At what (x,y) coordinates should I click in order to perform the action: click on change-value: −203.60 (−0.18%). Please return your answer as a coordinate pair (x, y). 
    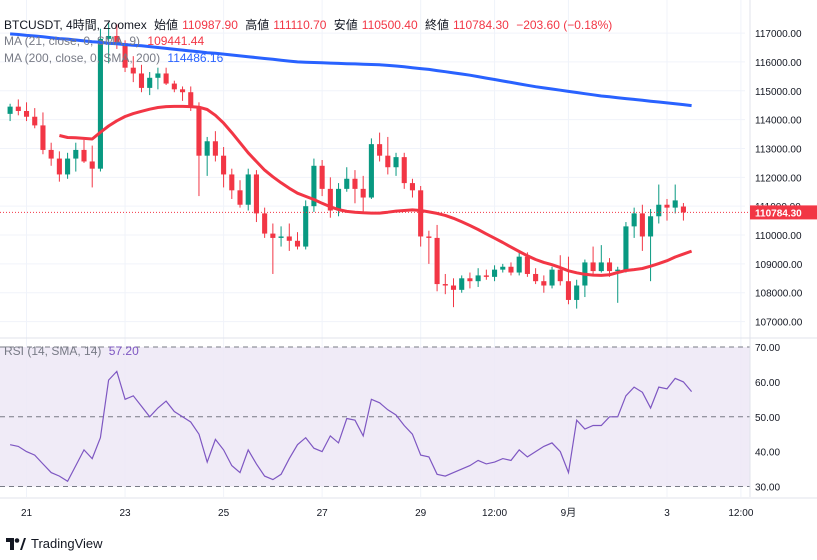
    Looking at the image, I should click on (564, 25).